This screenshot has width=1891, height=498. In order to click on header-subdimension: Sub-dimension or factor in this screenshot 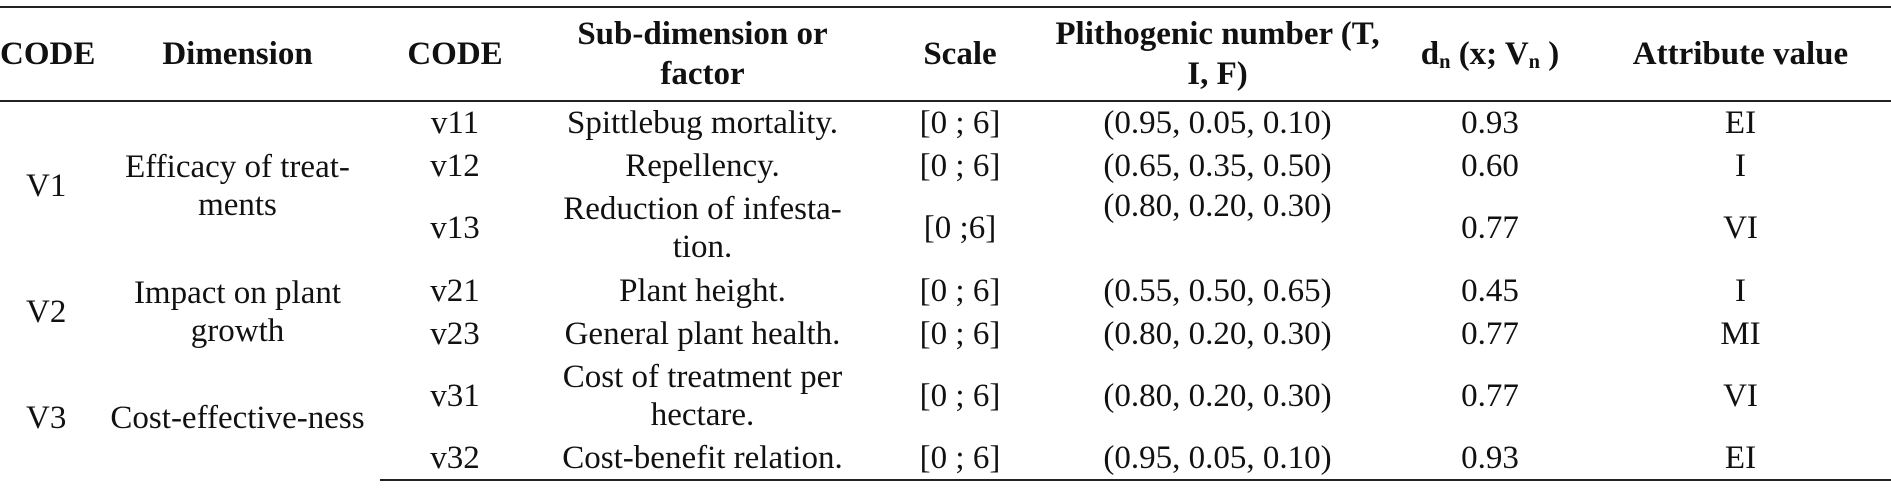, I will do `click(702, 54)`.